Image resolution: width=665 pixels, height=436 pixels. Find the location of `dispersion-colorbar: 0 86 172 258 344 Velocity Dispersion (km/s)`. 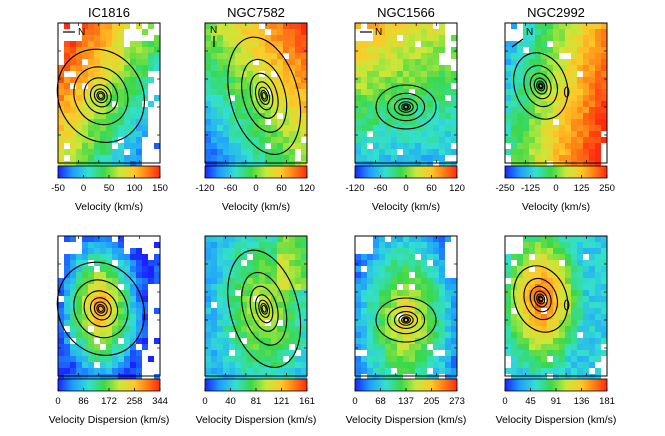

dispersion-colorbar: 0 86 172 258 344 Velocity Dispersion (km/s) is located at coordinates (109, 402).